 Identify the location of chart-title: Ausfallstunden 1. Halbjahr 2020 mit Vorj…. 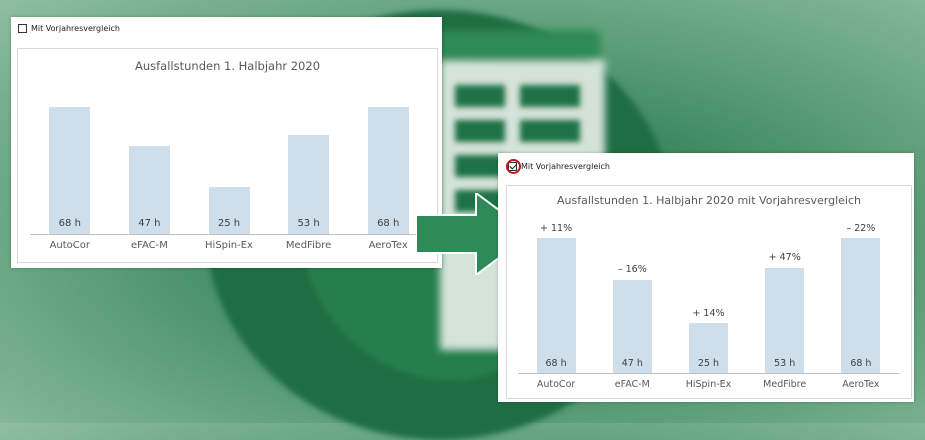
(709, 200).